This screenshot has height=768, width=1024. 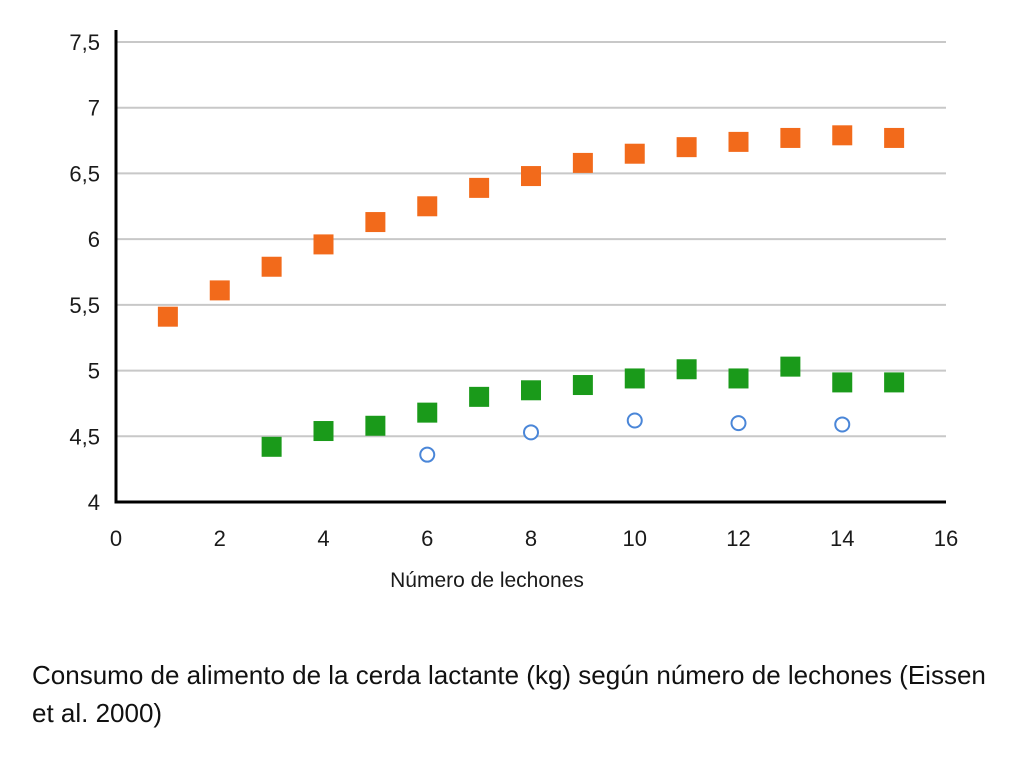 What do you see at coordinates (84, 42) in the screenshot?
I see `y-tick-label: 7,5` at bounding box center [84, 42].